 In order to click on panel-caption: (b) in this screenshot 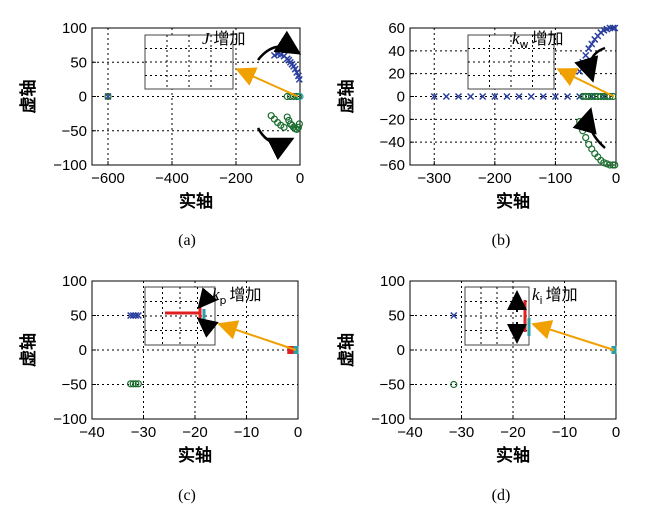, I will do `click(501, 240)`.